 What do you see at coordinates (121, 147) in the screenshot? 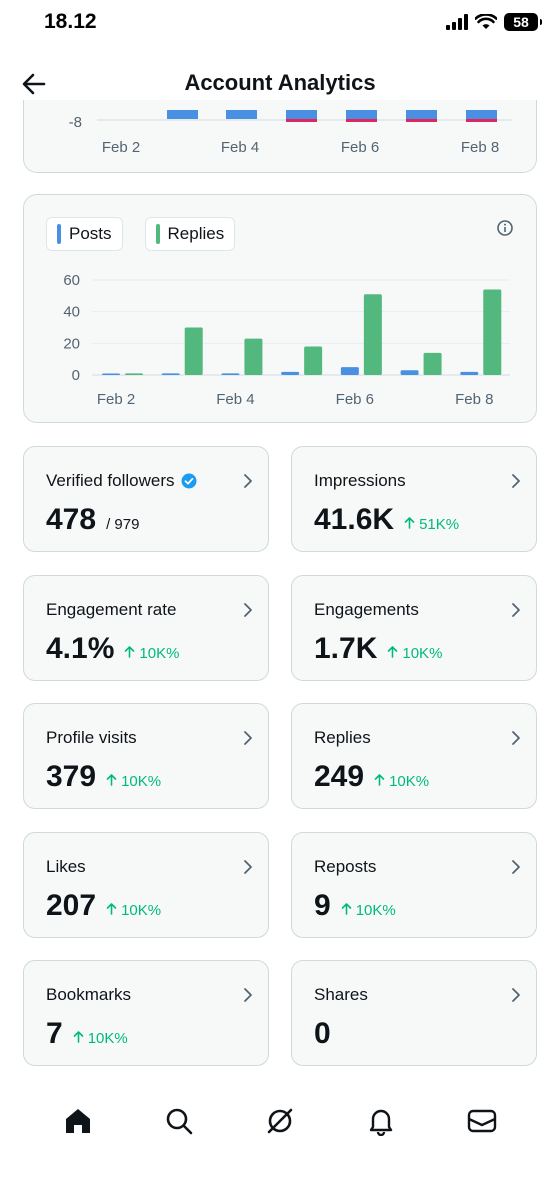
I see `top-chart-x-tick: Feb 2` at bounding box center [121, 147].